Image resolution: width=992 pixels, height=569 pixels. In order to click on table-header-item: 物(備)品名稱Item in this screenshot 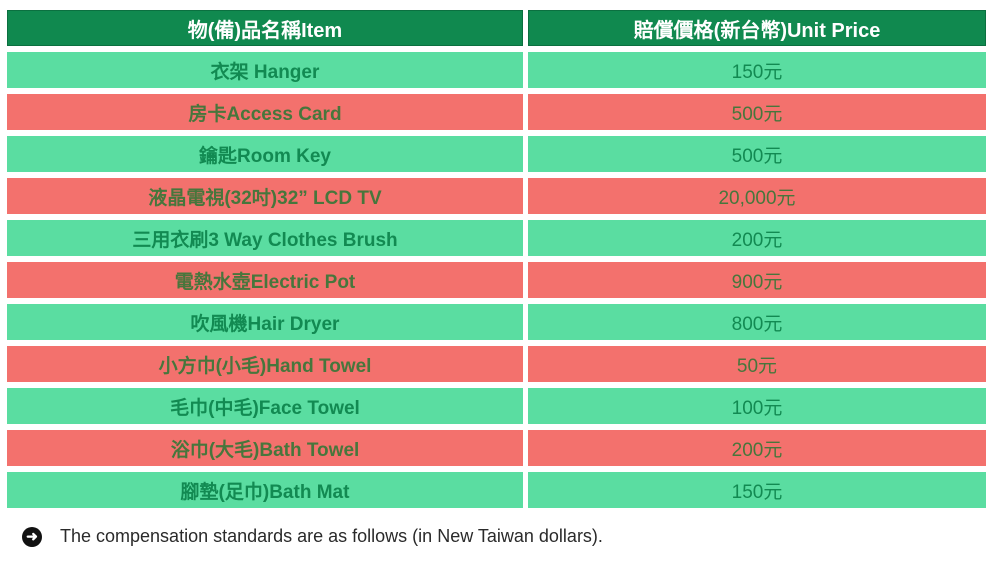, I will do `click(265, 28)`.